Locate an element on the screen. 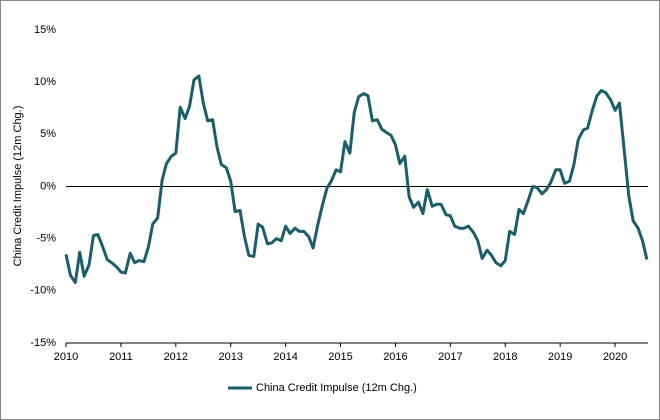  x-tick-label: 2013 is located at coordinates (230, 357).